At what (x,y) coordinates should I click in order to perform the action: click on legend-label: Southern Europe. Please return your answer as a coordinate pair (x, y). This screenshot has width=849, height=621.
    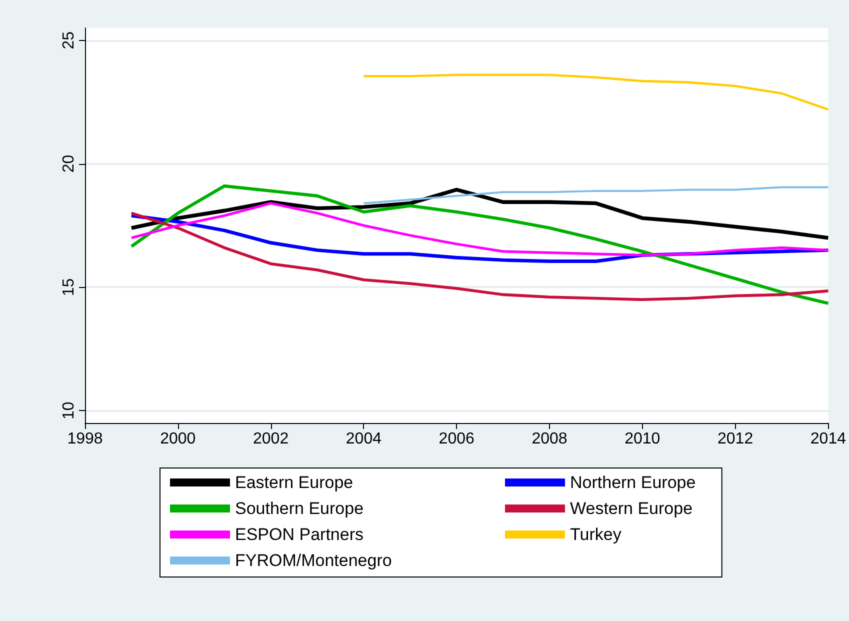
    Looking at the image, I should click on (299, 508).